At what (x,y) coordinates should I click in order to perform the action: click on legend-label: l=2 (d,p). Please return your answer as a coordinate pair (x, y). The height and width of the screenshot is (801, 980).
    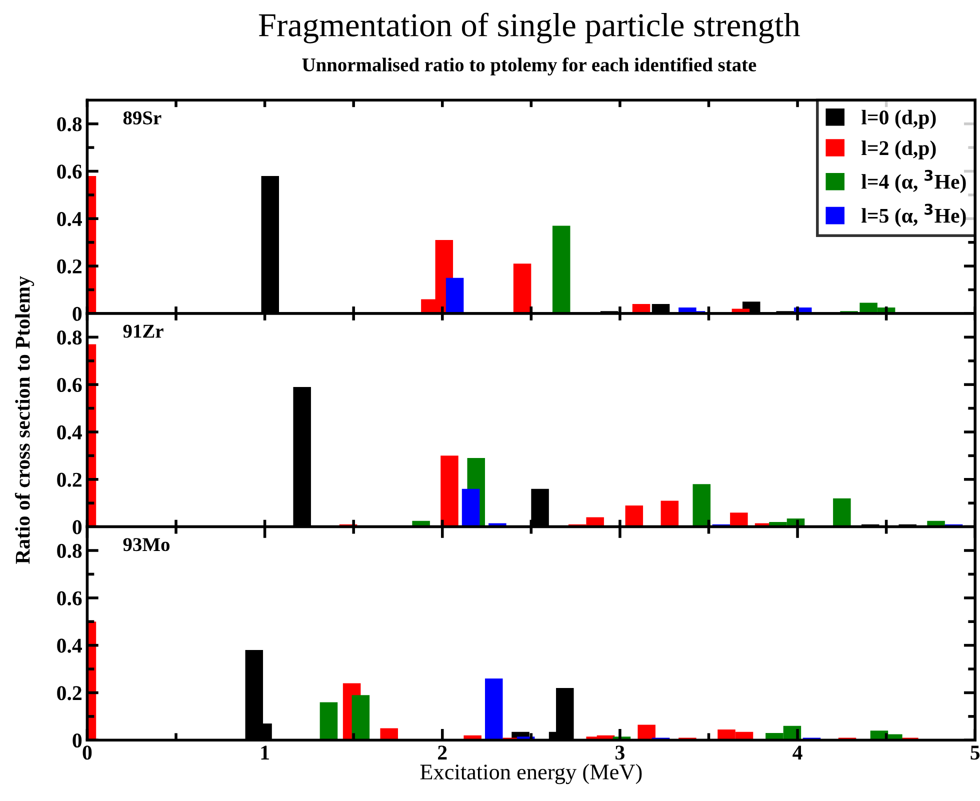
    Looking at the image, I should click on (899, 150).